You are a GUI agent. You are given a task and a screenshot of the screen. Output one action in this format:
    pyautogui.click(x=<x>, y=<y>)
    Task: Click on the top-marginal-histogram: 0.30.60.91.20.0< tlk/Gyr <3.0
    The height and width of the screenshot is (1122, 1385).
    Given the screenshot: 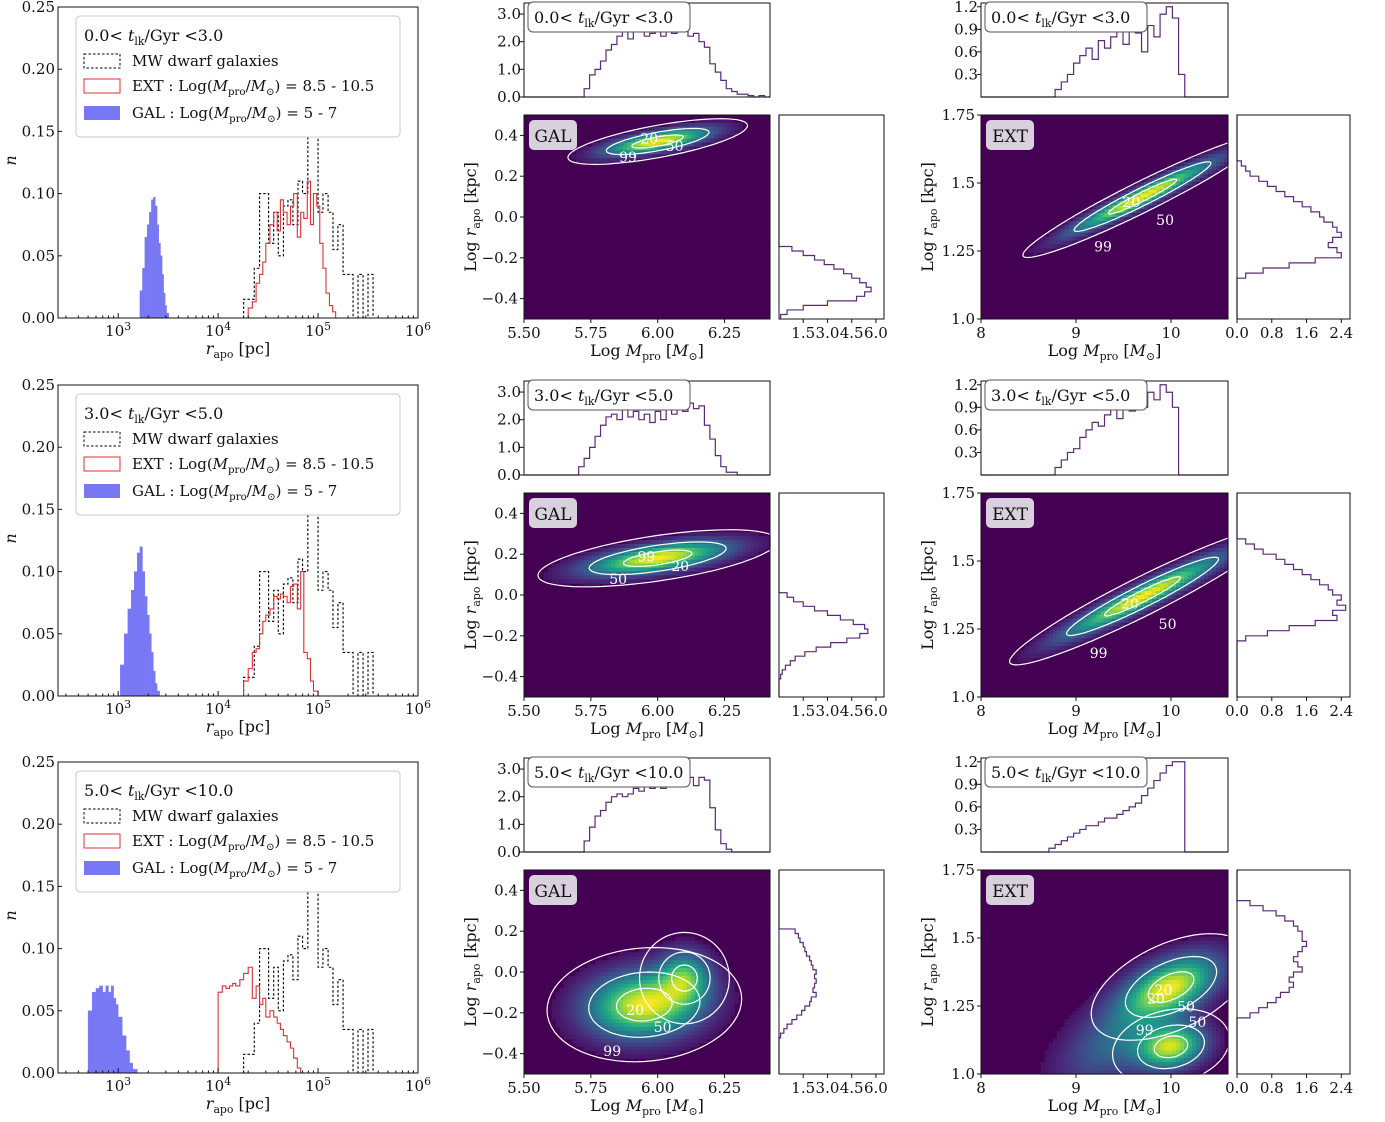 What is the action you would take?
    pyautogui.click(x=1091, y=49)
    